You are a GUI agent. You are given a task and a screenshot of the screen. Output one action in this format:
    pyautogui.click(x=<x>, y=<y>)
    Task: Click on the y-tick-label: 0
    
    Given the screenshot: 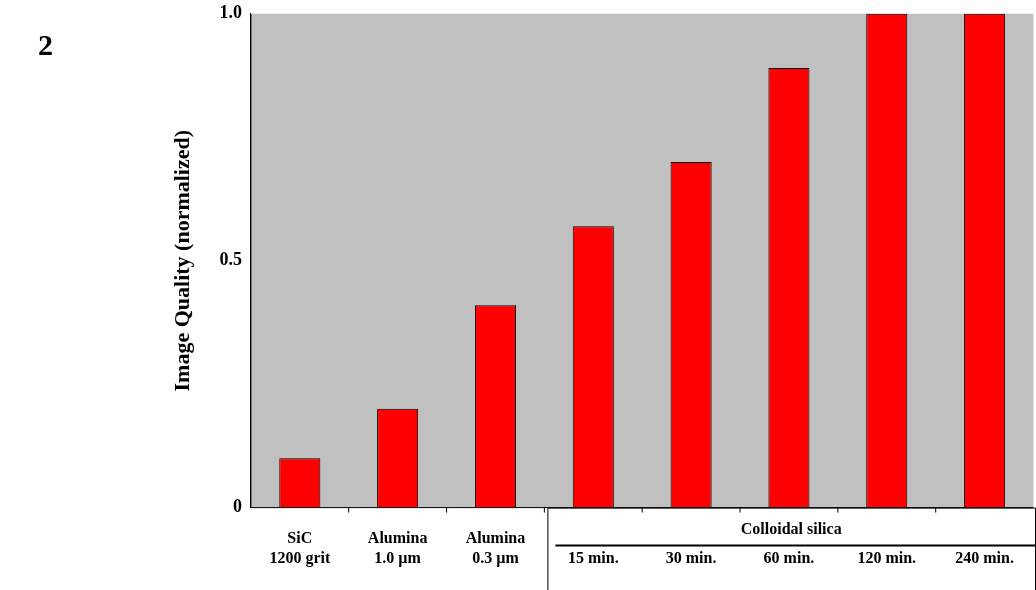 What is the action you would take?
    pyautogui.click(x=237, y=506)
    